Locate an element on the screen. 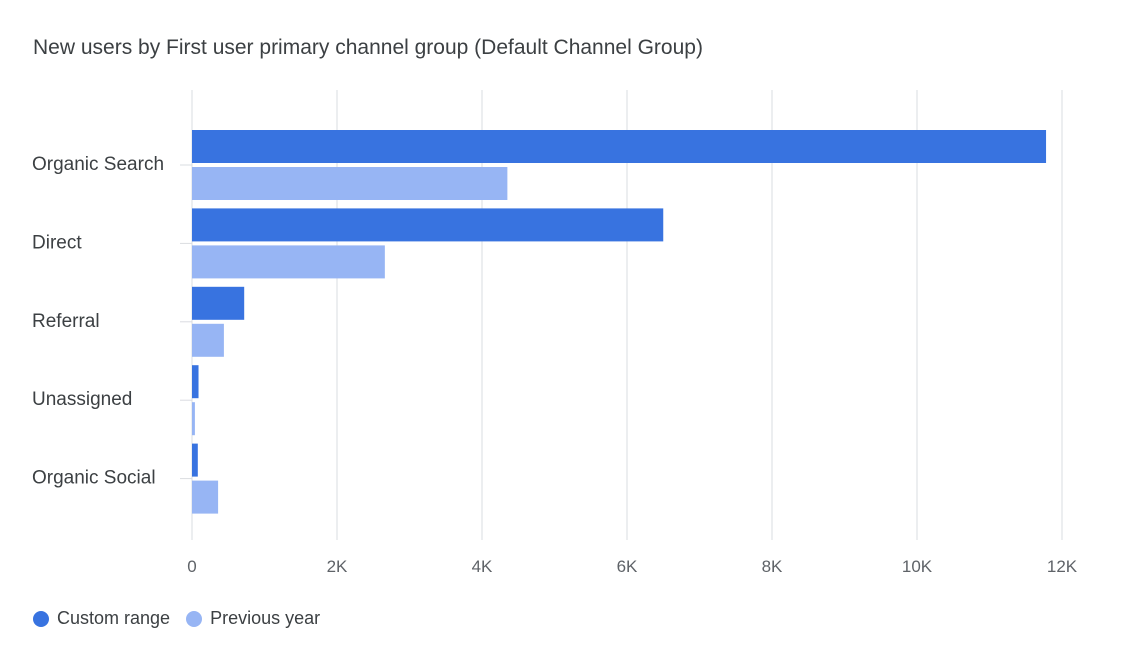 This screenshot has height=666, width=1126. x-axis-tick-labels: 0 2K 4K 6K 8K 10K 12K is located at coordinates (632, 566).